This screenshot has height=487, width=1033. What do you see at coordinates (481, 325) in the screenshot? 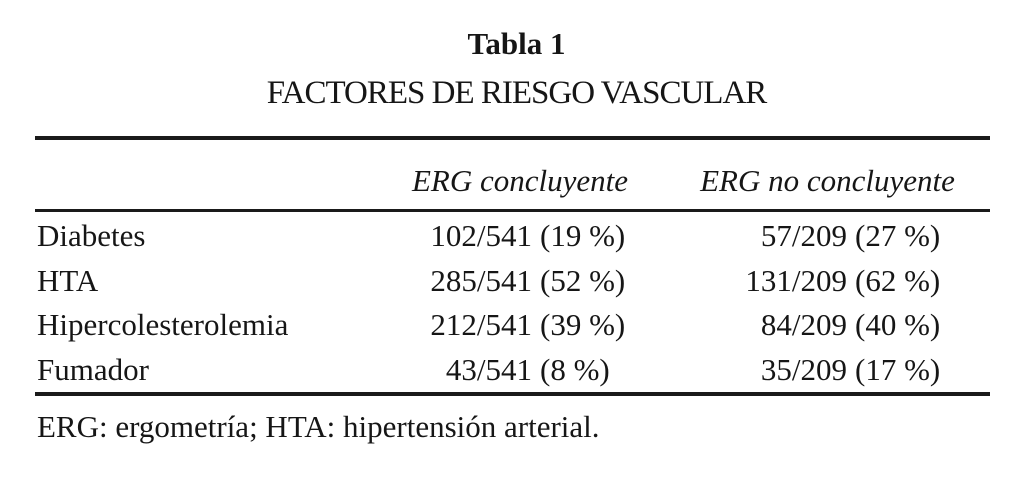
I see `value-fraction: 212/541` at bounding box center [481, 325].